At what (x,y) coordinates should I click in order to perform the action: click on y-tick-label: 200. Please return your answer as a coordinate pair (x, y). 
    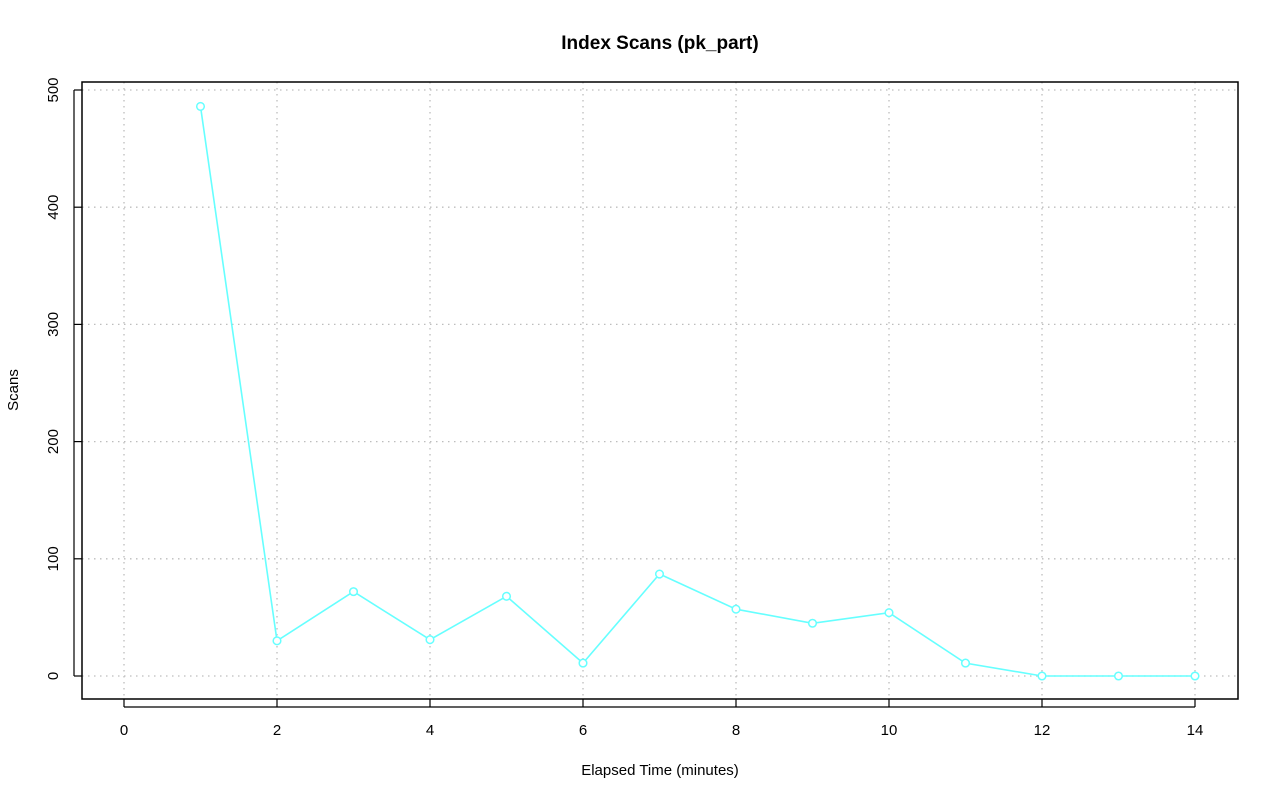
    Looking at the image, I should click on (53, 441).